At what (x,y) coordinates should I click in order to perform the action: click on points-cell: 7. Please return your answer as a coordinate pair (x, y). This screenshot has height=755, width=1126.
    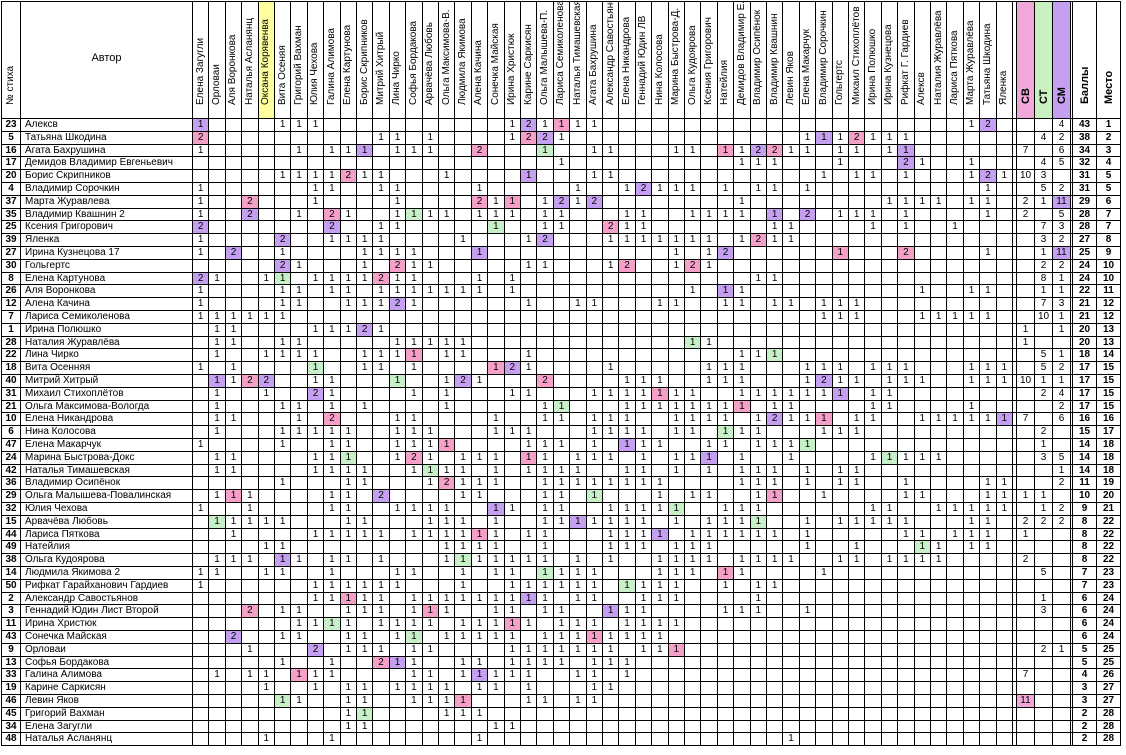
    Looking at the image, I should click on (1085, 586).